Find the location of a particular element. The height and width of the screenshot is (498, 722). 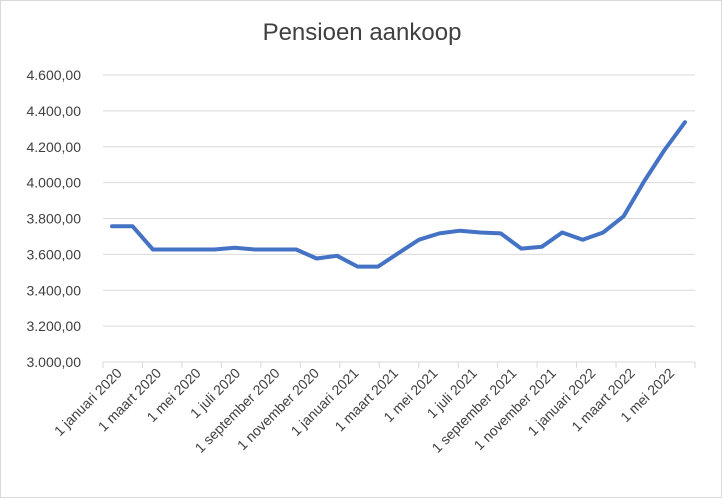

y-tick-label: 3.400,00 is located at coordinates (54, 290).